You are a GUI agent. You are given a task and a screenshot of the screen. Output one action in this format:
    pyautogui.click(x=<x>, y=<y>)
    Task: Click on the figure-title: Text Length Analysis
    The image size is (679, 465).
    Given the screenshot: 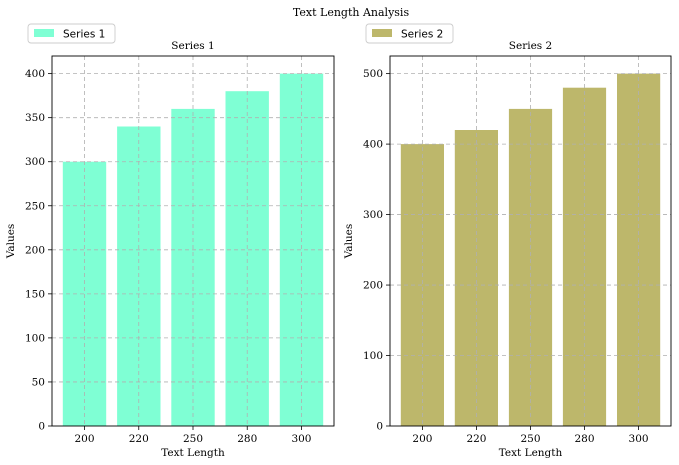 What is the action you would take?
    pyautogui.click(x=351, y=12)
    